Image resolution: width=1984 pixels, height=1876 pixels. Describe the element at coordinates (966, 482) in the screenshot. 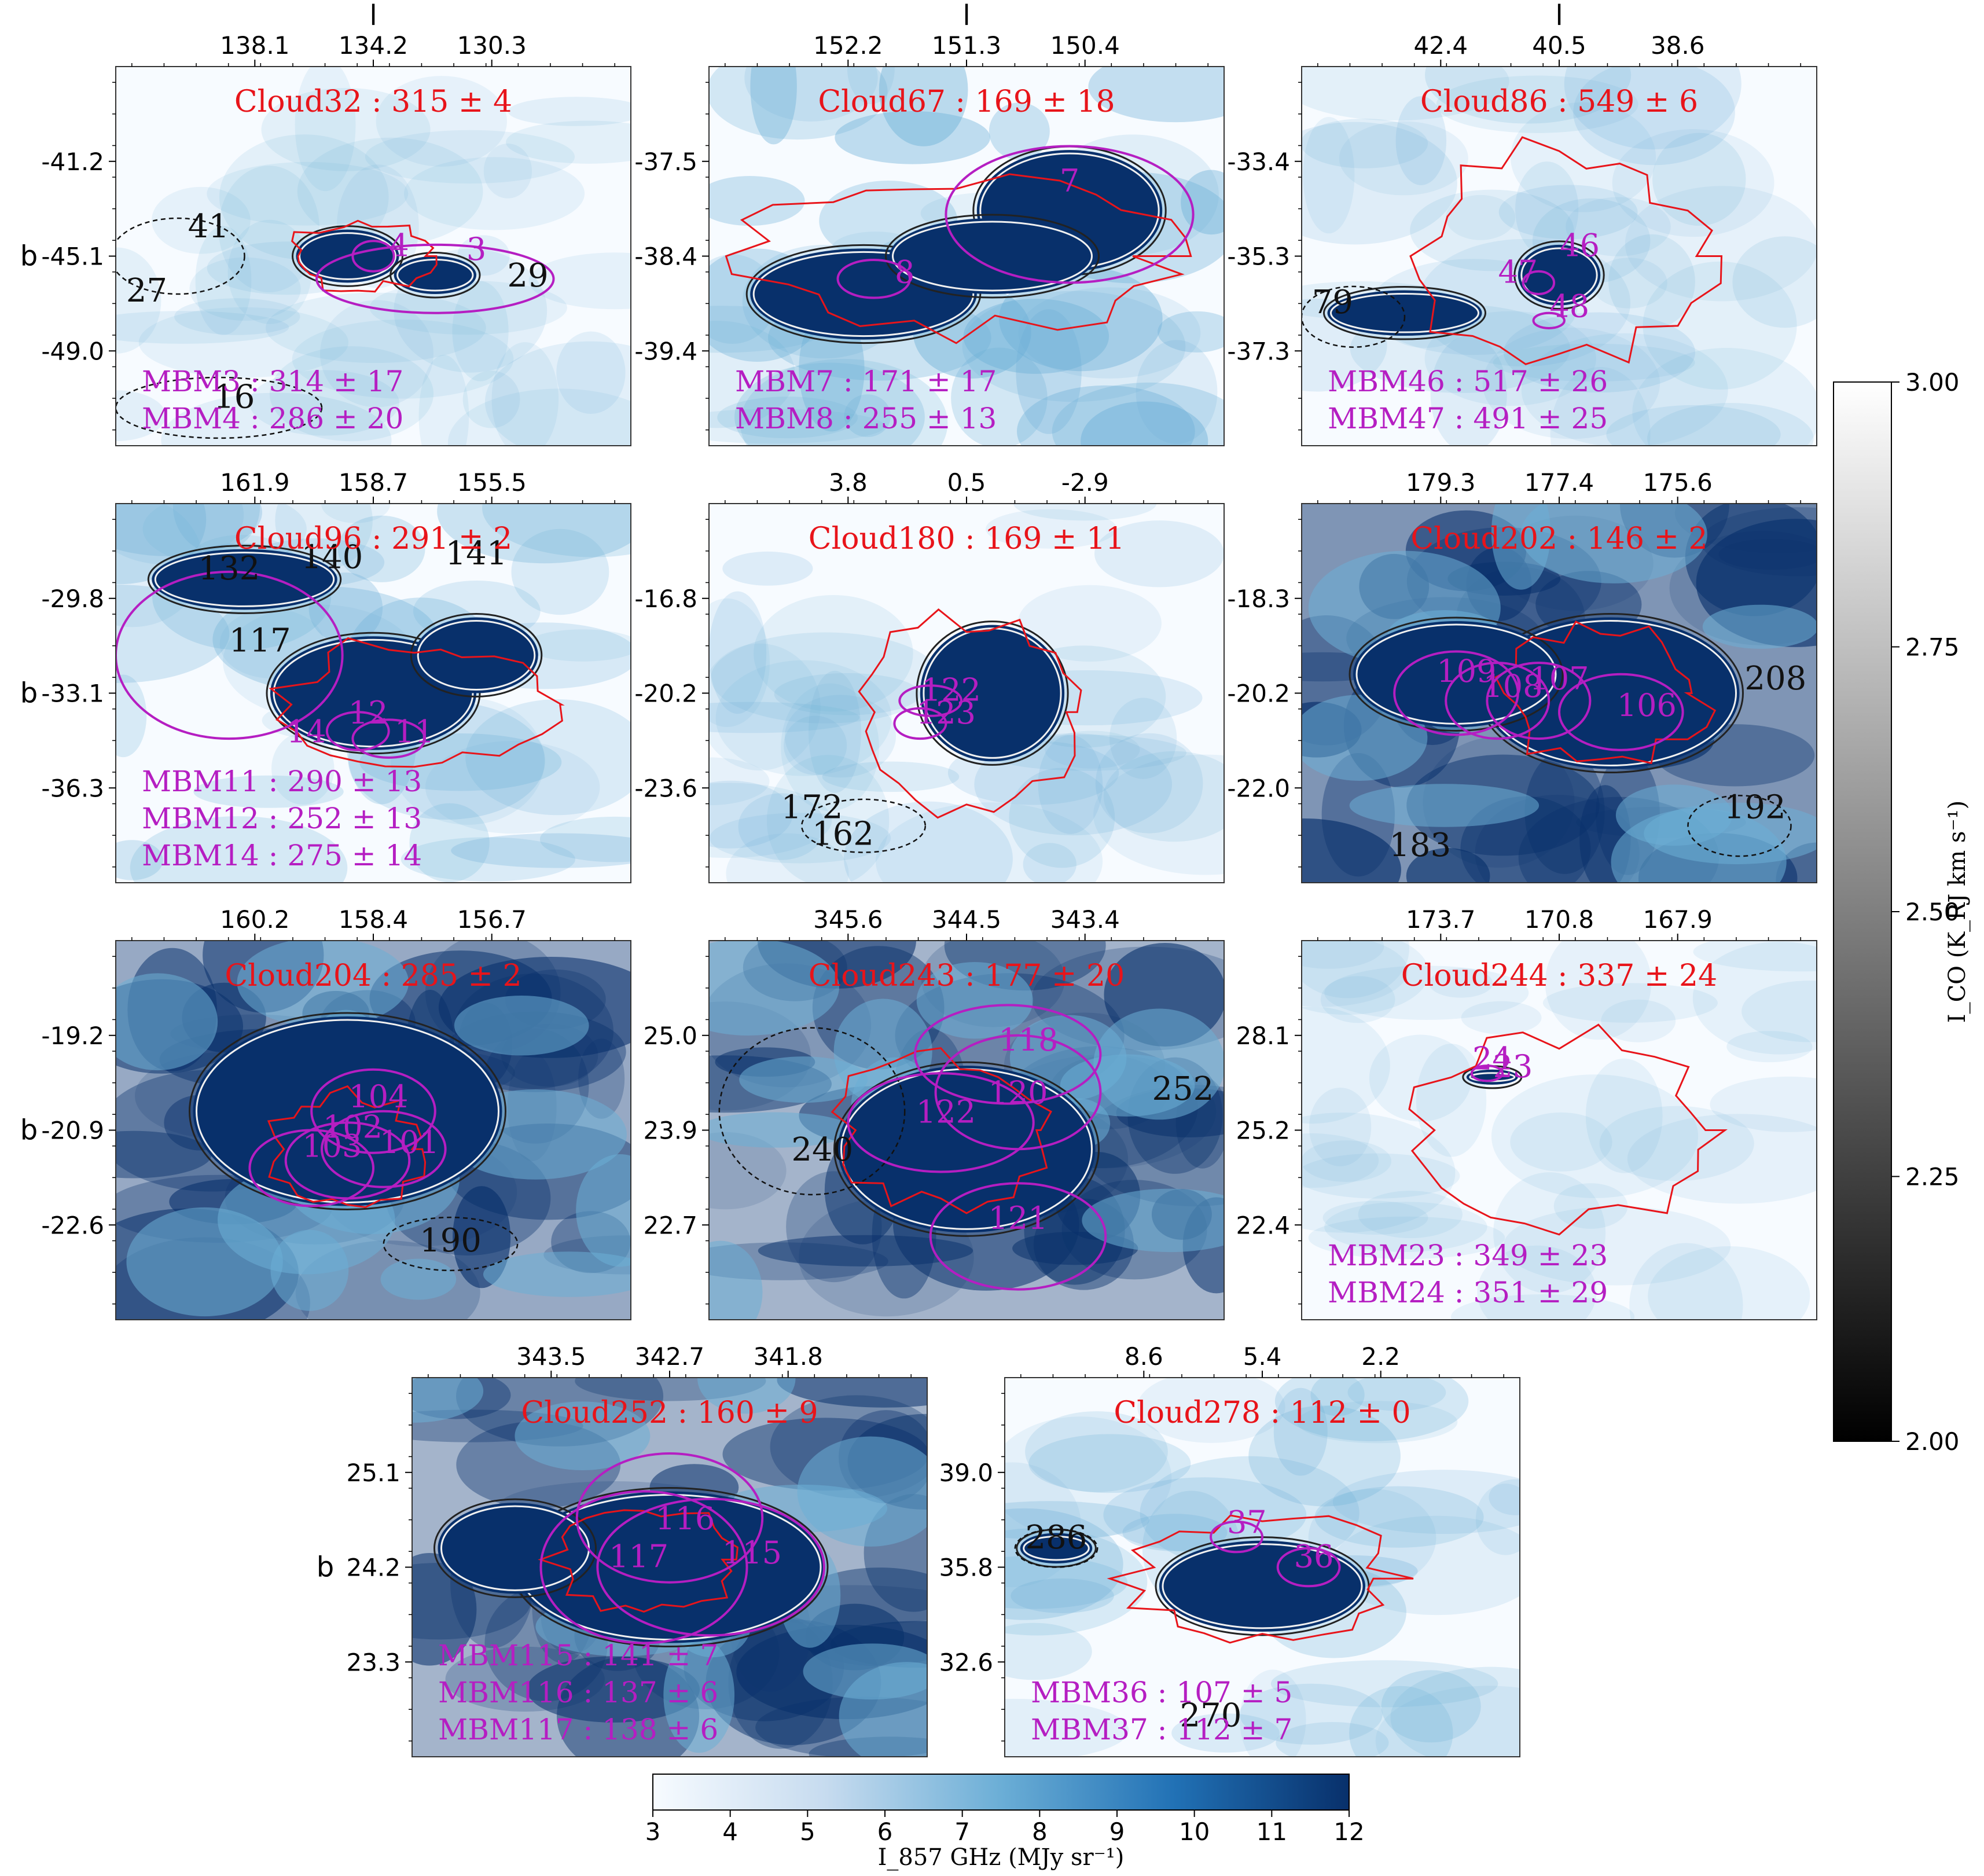

I see `x-tick-label: 0.5` at that location.